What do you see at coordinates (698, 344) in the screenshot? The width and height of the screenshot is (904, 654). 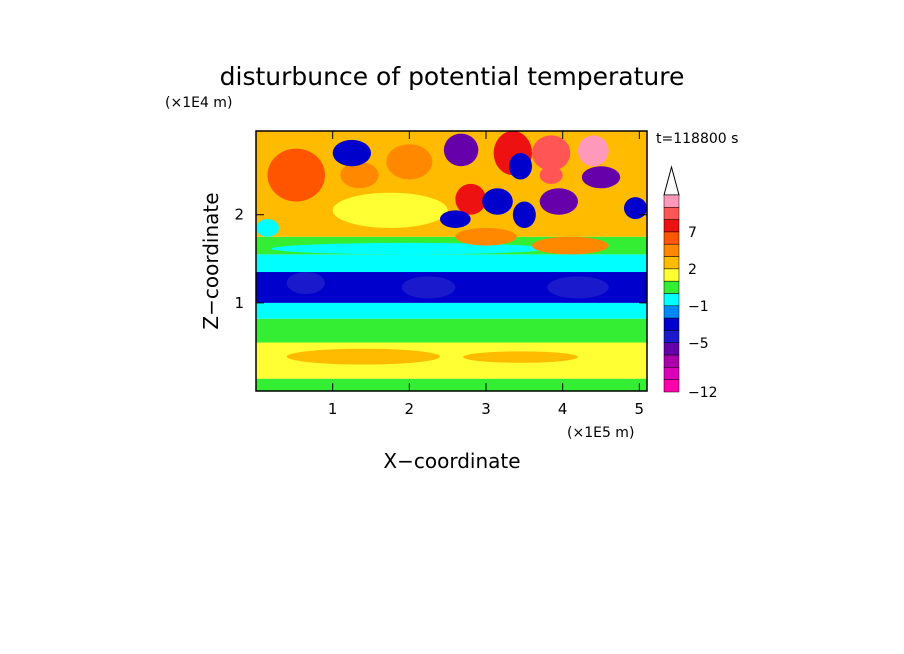 I see `colorbar-label: −5` at bounding box center [698, 344].